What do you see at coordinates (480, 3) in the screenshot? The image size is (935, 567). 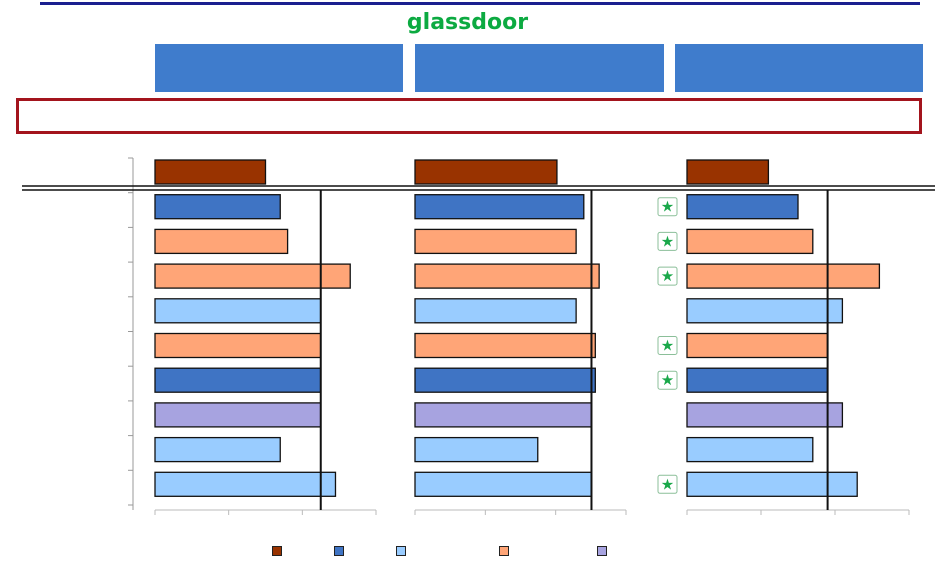 I see `top-rule` at bounding box center [480, 3].